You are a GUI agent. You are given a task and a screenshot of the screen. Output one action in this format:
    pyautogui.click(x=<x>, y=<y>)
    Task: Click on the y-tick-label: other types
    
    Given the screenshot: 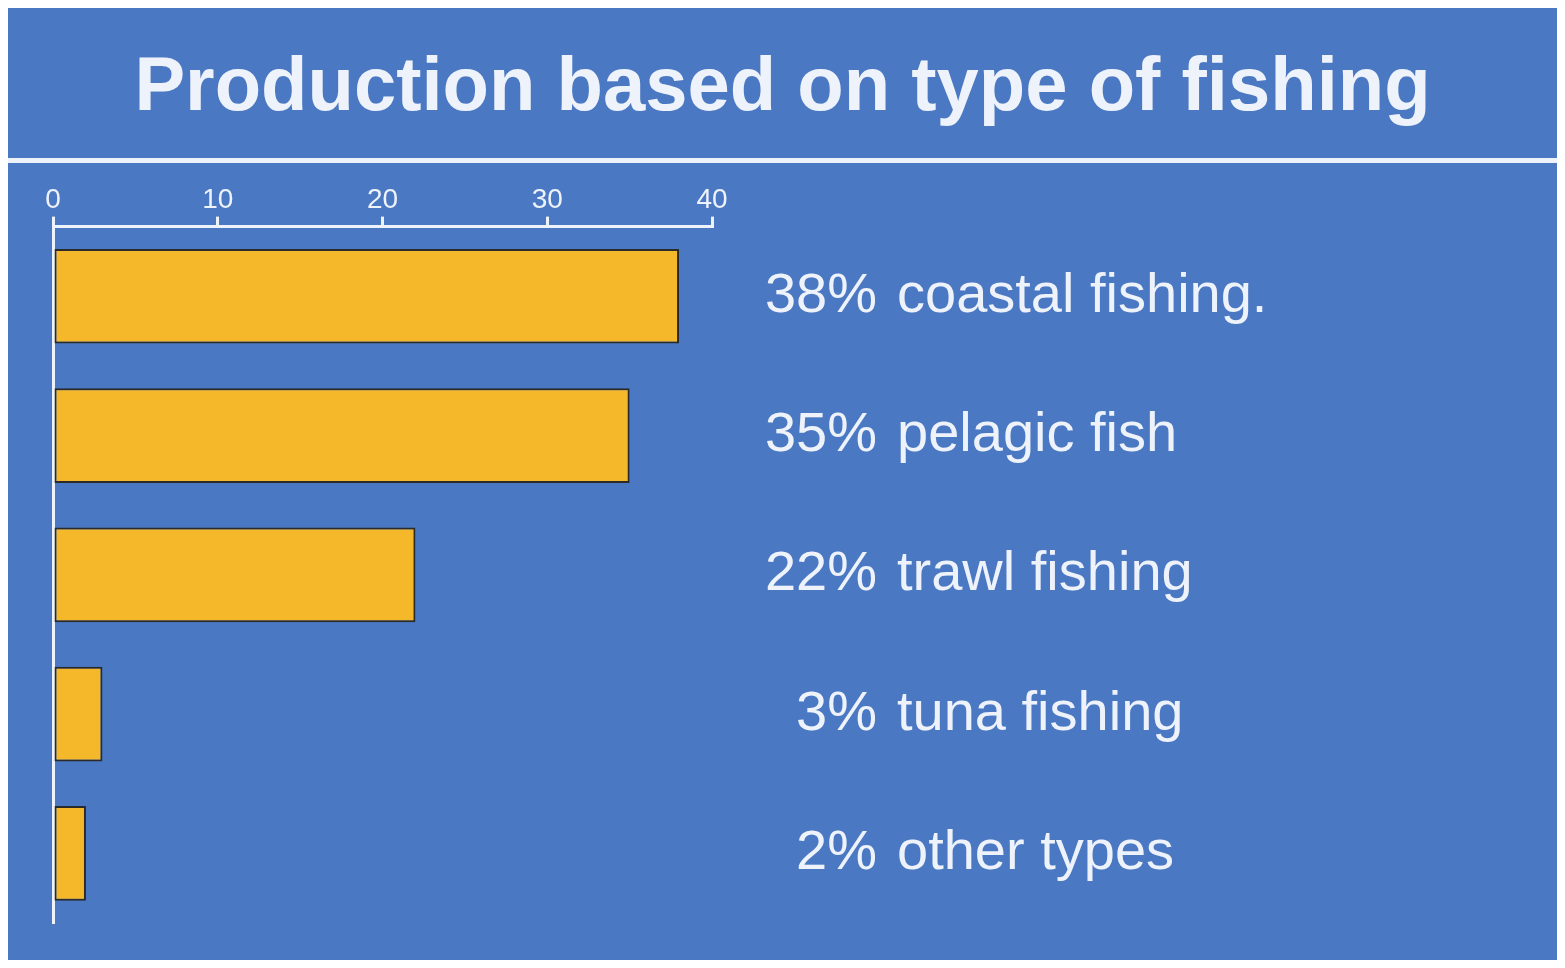 What is the action you would take?
    pyautogui.click(x=1036, y=849)
    